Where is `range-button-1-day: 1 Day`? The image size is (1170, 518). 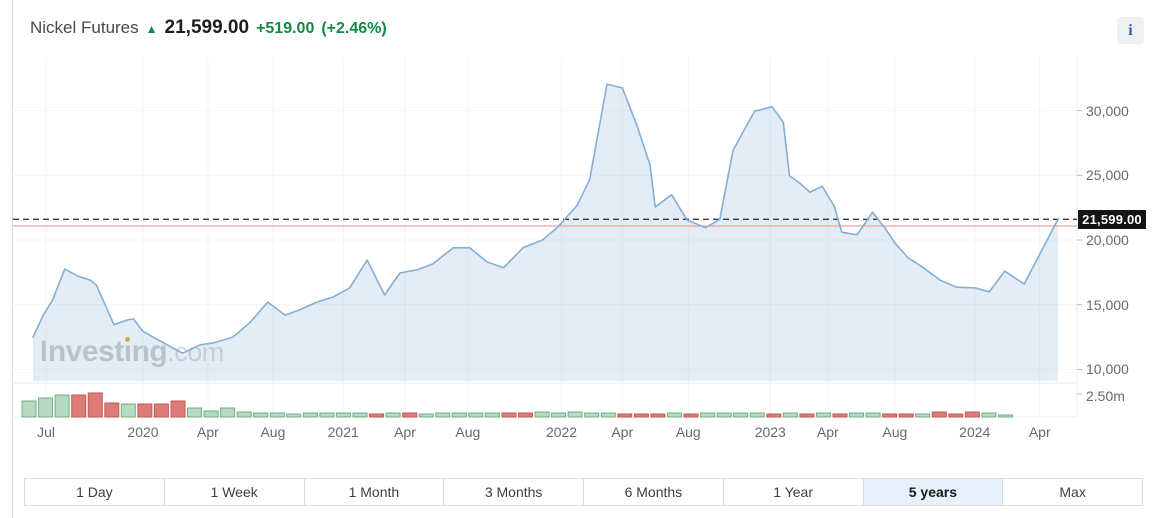
range-button-1-day: 1 Day is located at coordinates (95, 492).